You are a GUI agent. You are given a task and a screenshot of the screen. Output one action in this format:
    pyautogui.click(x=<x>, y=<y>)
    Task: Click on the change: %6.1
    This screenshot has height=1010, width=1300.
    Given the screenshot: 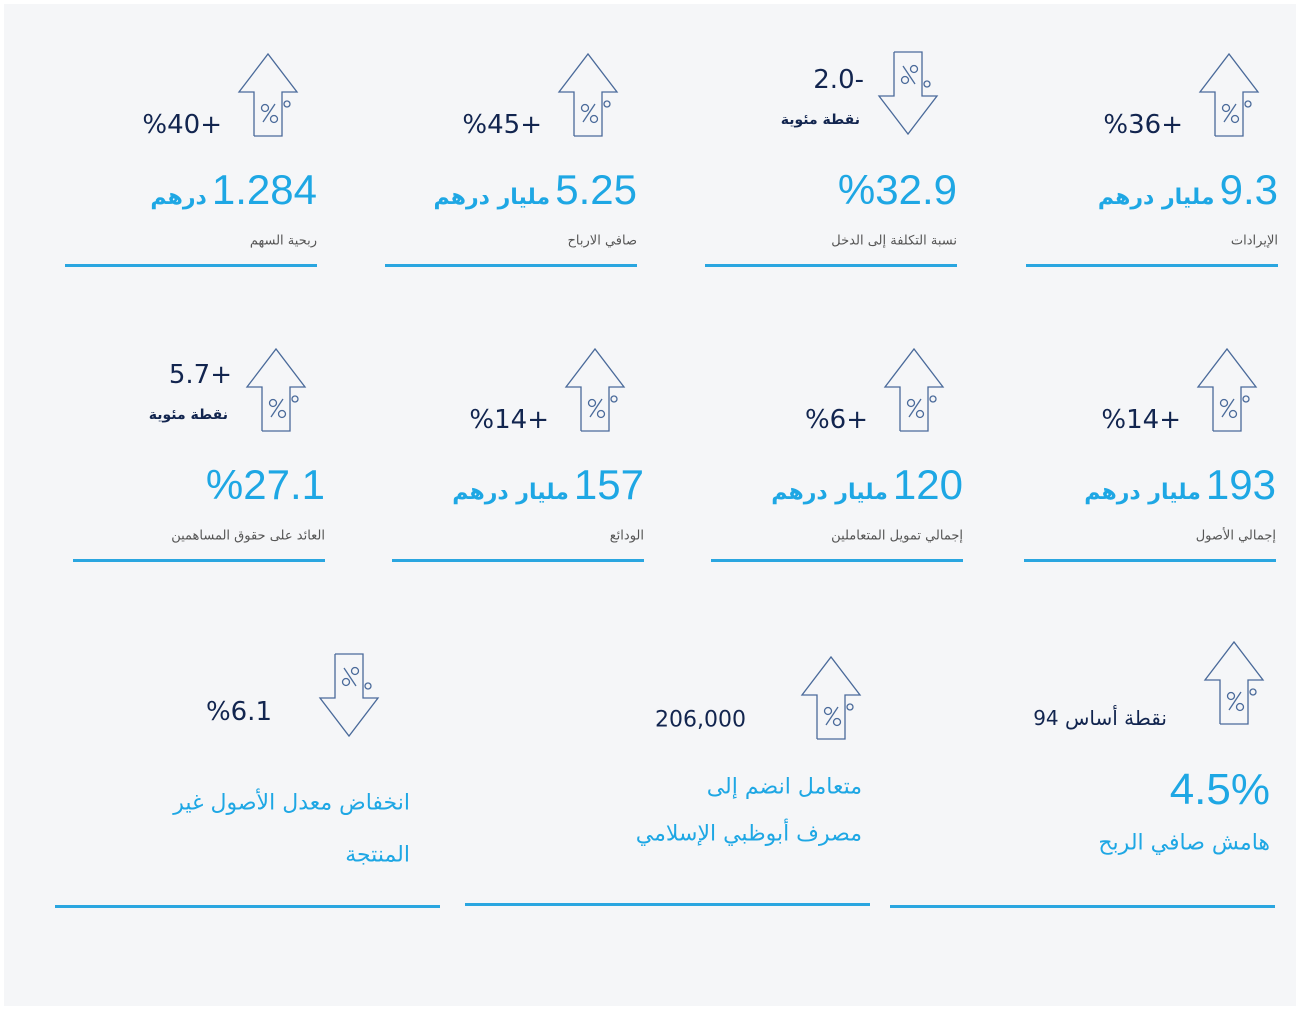 What is the action you would take?
    pyautogui.click(x=238, y=712)
    